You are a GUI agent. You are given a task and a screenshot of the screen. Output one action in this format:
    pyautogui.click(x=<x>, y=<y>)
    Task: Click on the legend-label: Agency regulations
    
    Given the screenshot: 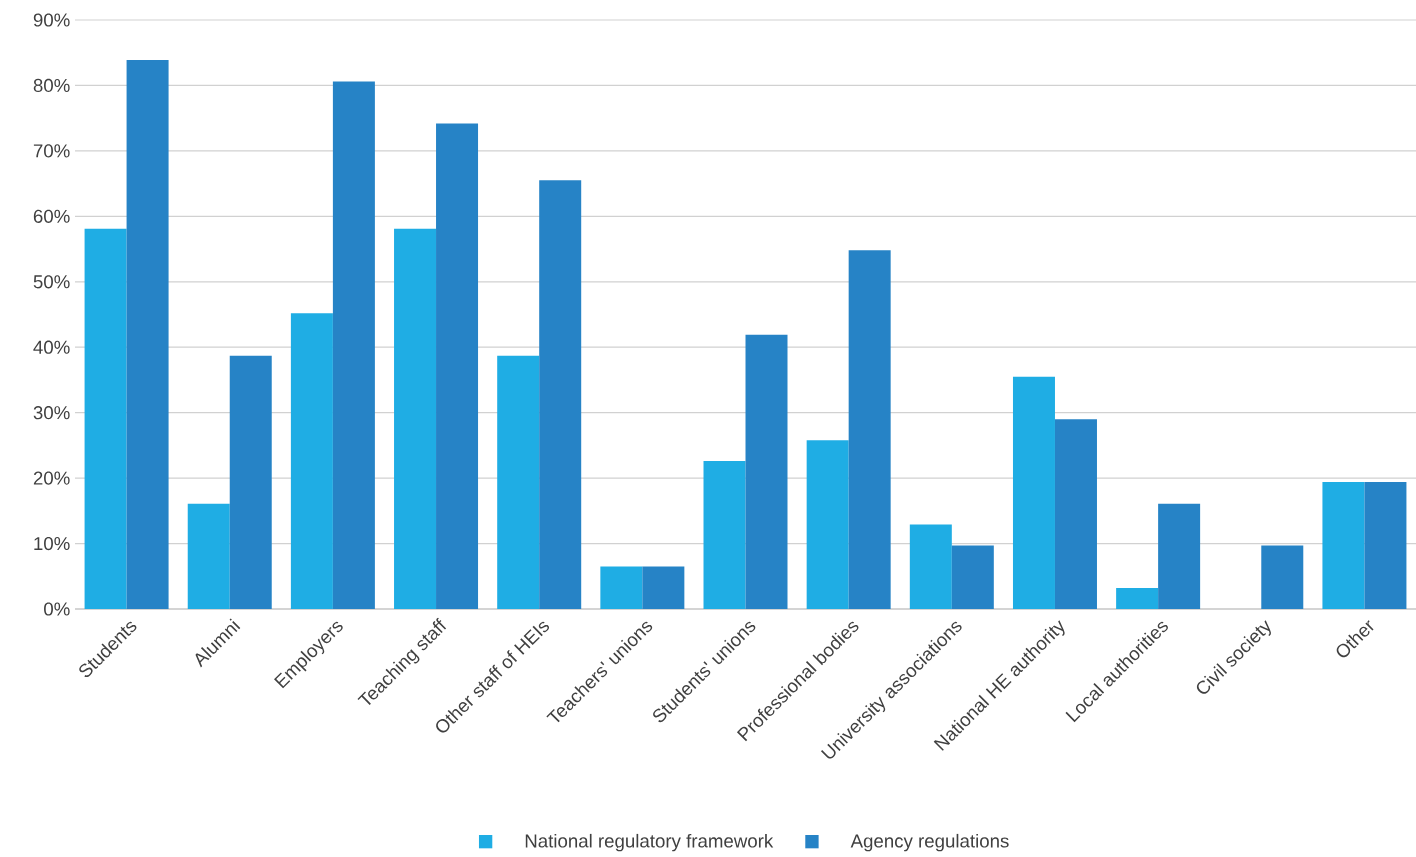 What is the action you would take?
    pyautogui.click(x=929, y=842)
    